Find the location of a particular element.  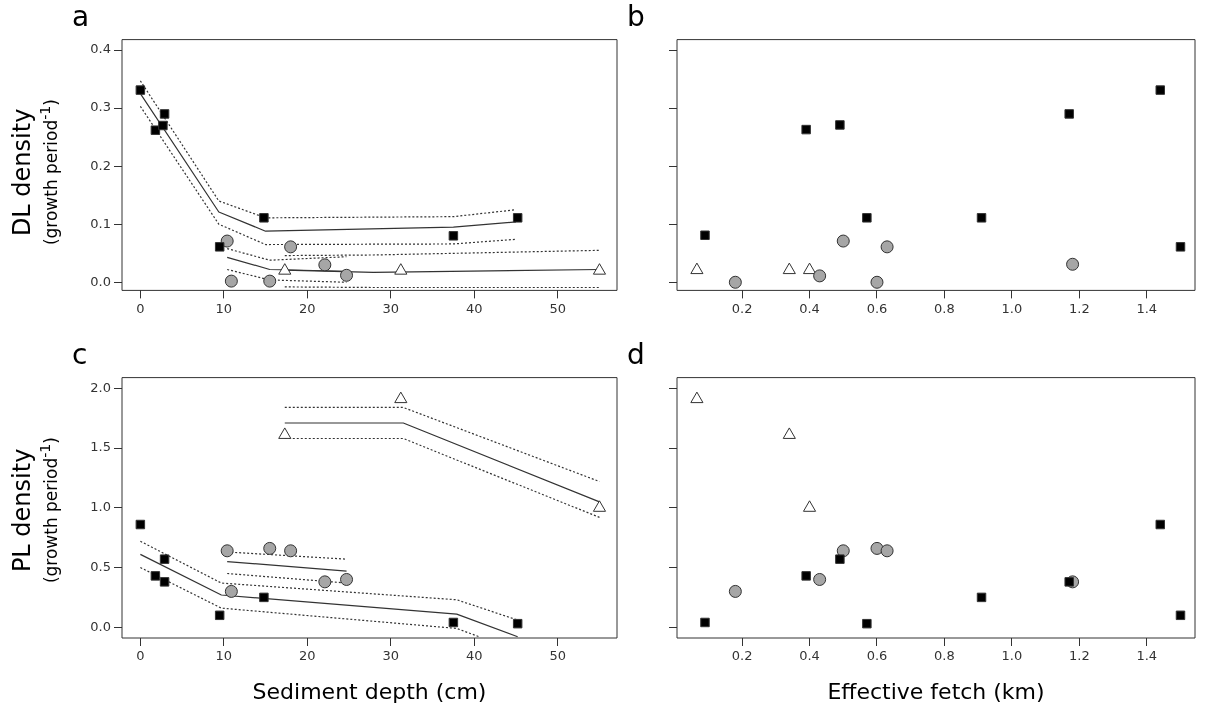

y-tick-label: 1.5 is located at coordinates (100, 447).